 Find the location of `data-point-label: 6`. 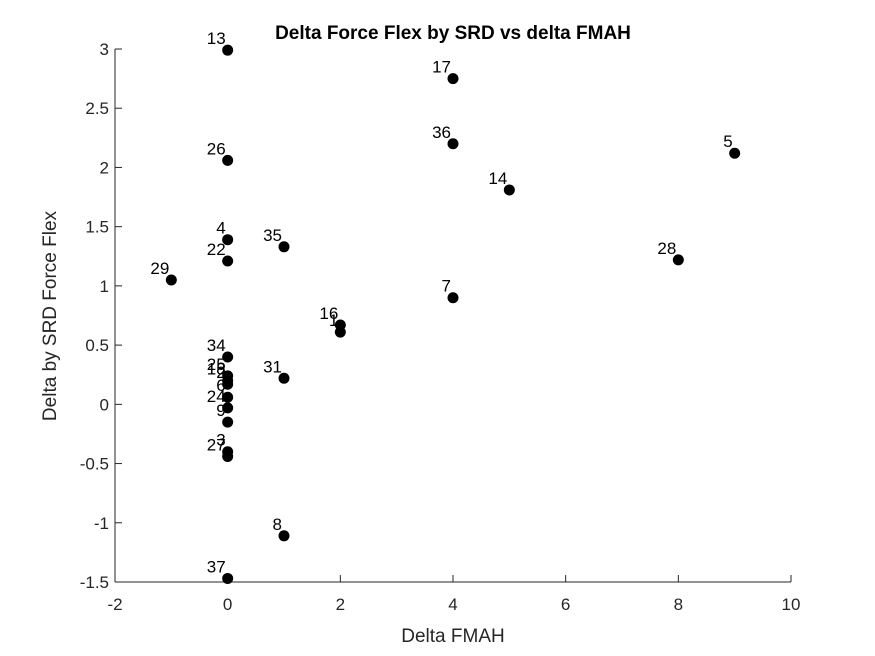

data-point-label: 6 is located at coordinates (220, 385).